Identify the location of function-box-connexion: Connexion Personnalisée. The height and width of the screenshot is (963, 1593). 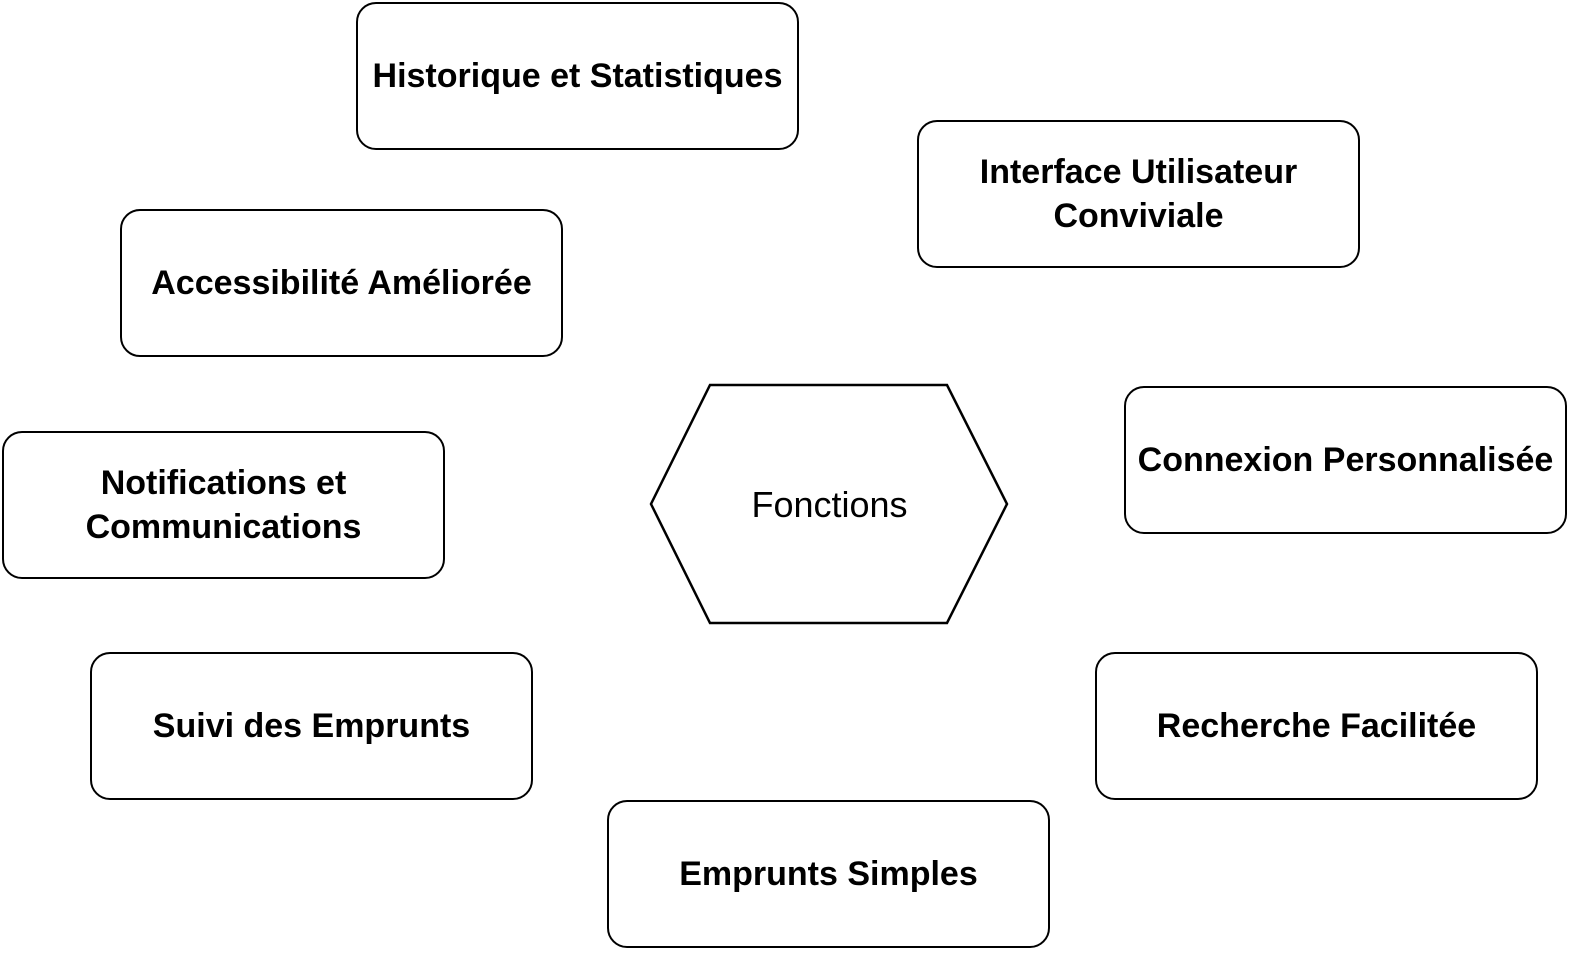
(1345, 460).